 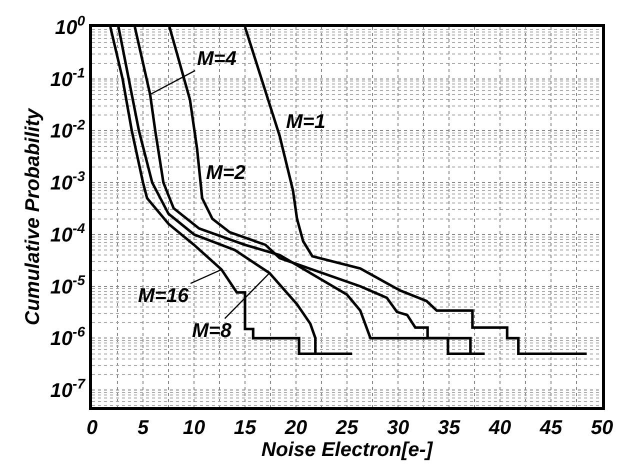 I want to click on y-tick-label: 10$^{-4}$, so click(x=68, y=233).